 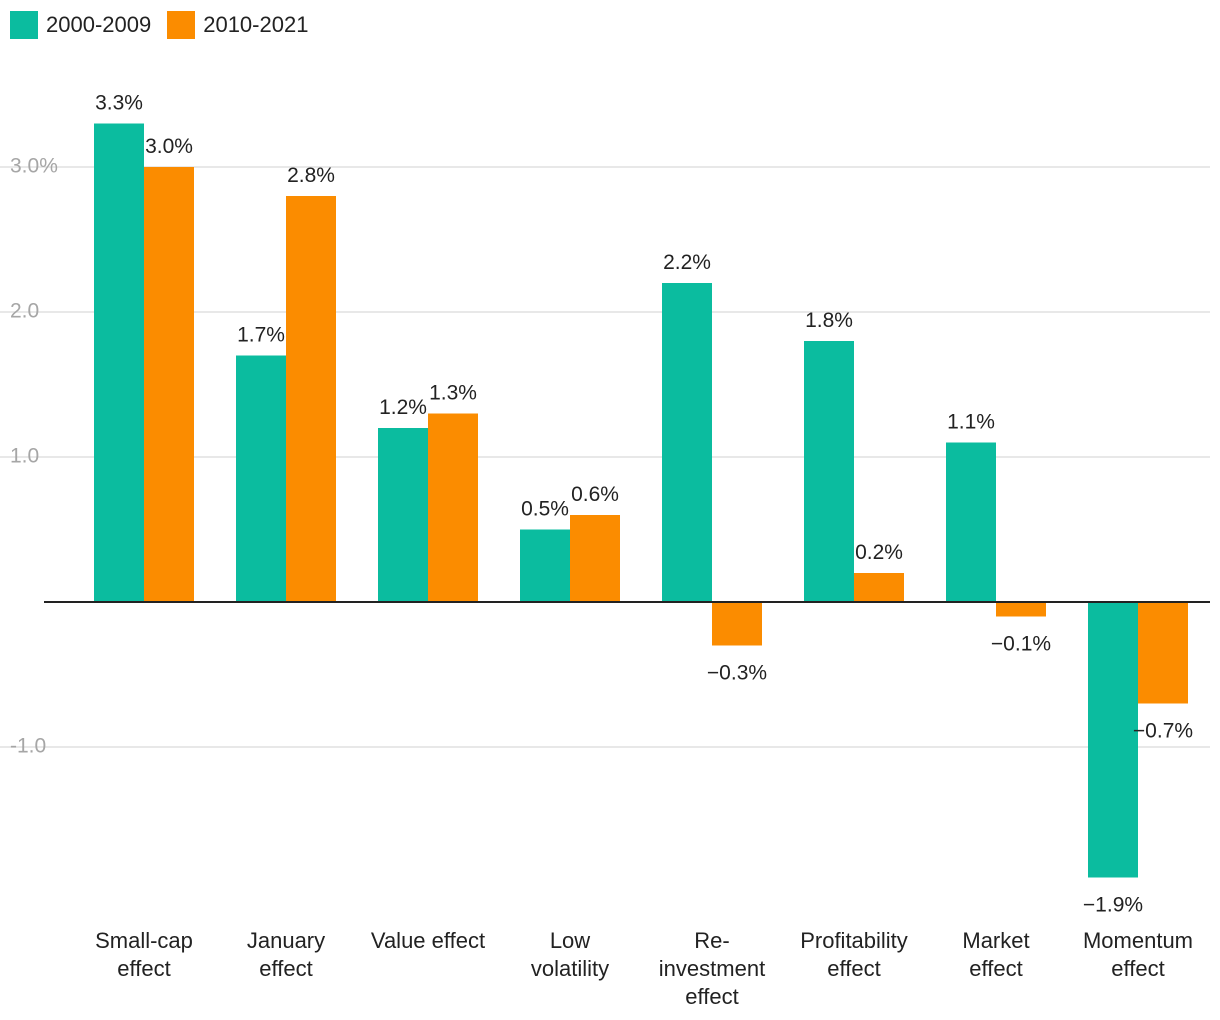 I want to click on x-tick-label-c4-l0: Re-, so click(x=711, y=940).